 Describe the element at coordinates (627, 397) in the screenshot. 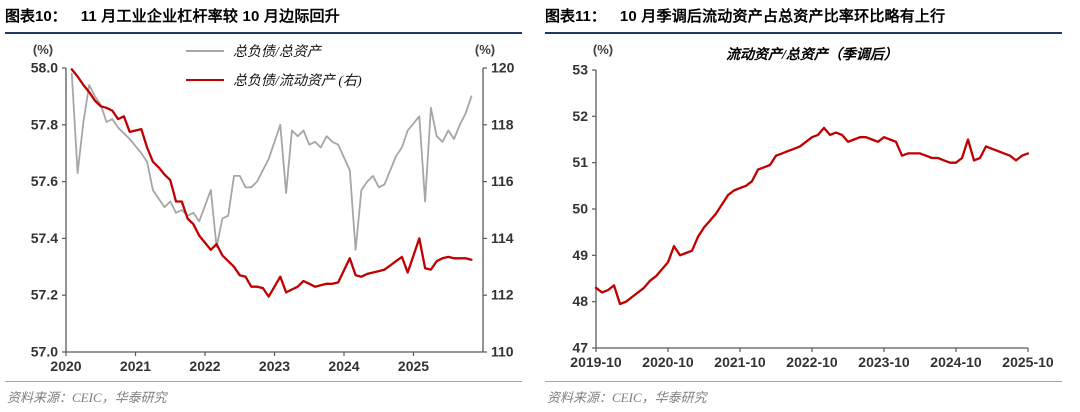

I see `figure-11-source: 资料来源：CEIC，华泰研究` at that location.